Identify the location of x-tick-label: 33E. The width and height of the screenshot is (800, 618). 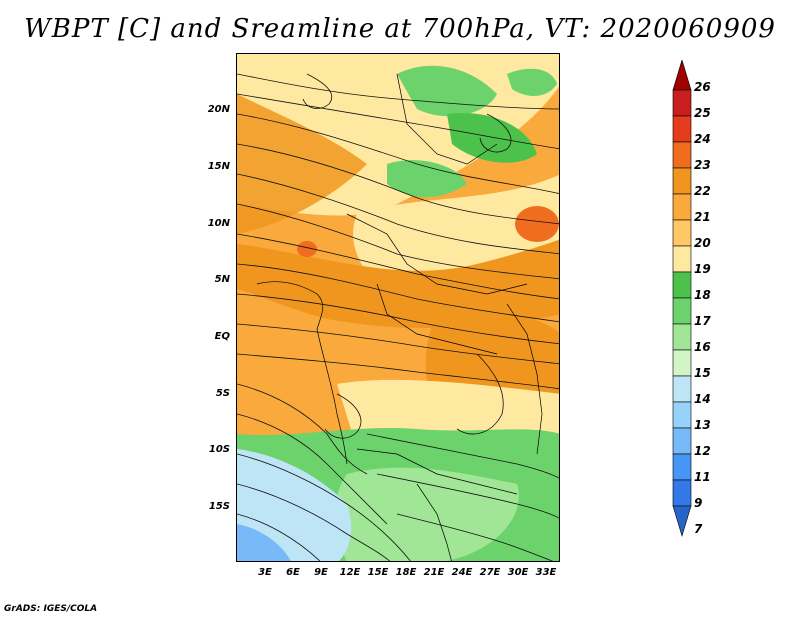
(546, 572).